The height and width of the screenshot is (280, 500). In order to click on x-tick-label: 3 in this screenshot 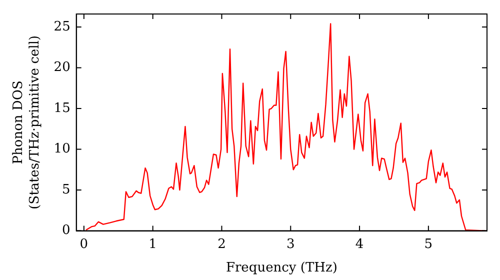, I will do `click(290, 244)`.